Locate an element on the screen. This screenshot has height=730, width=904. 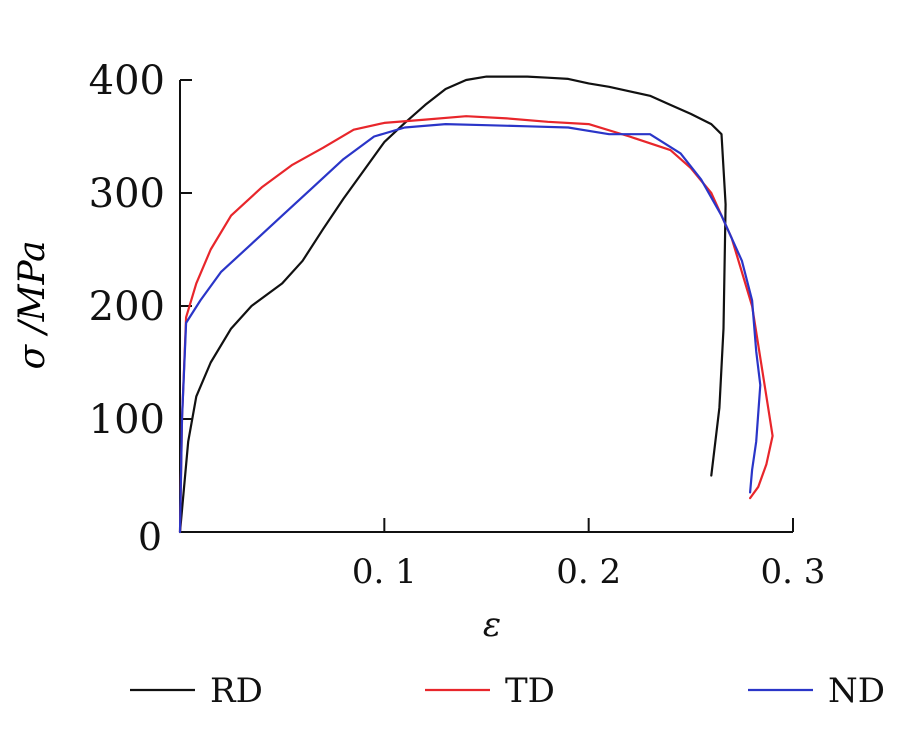
x-axis-label: ε is located at coordinates (492, 625).